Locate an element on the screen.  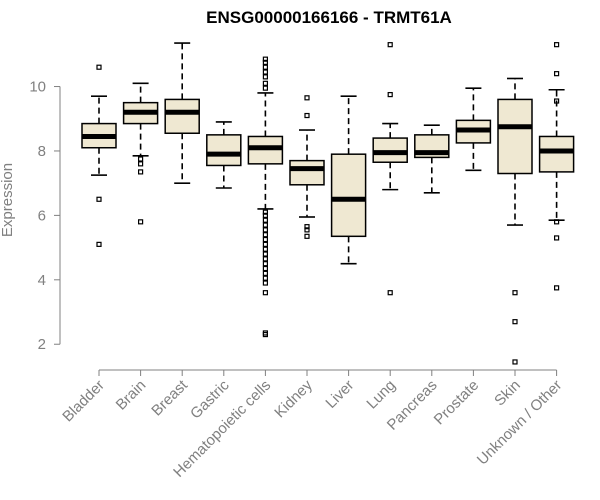
box-kidney is located at coordinates (307, 167).